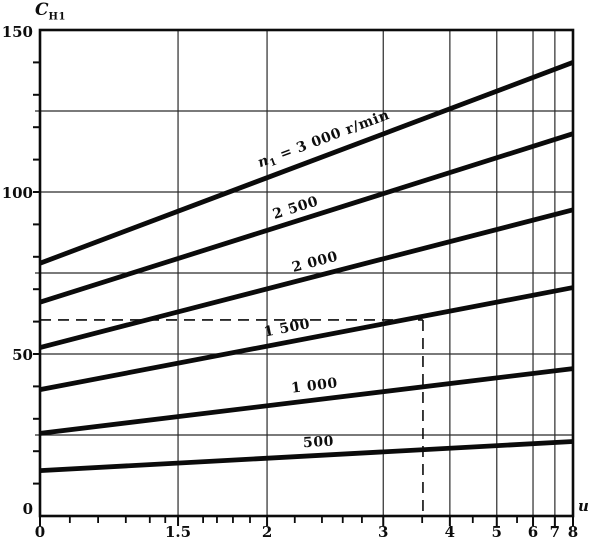  Describe the element at coordinates (17, 193) in the screenshot. I see `y-tick-label-100: 100` at that location.